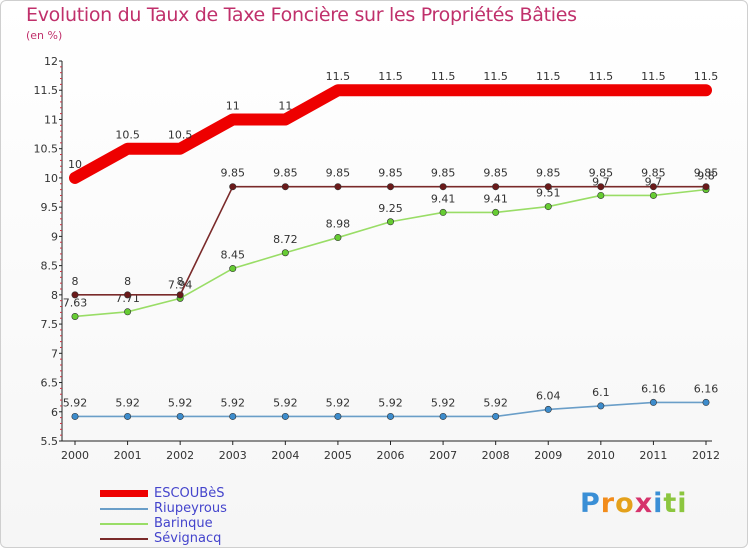  I want to click on legend-label: Barinque, so click(183, 523).